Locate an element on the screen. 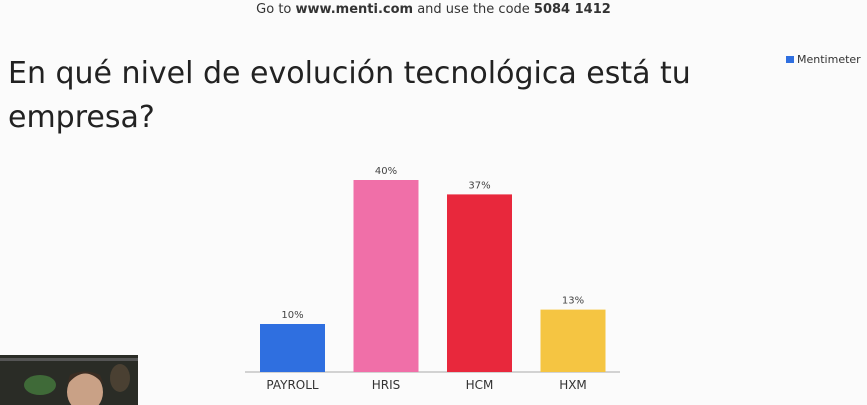 Image resolution: width=867 pixels, height=405 pixels. code: 5084 1412 is located at coordinates (572, 9).